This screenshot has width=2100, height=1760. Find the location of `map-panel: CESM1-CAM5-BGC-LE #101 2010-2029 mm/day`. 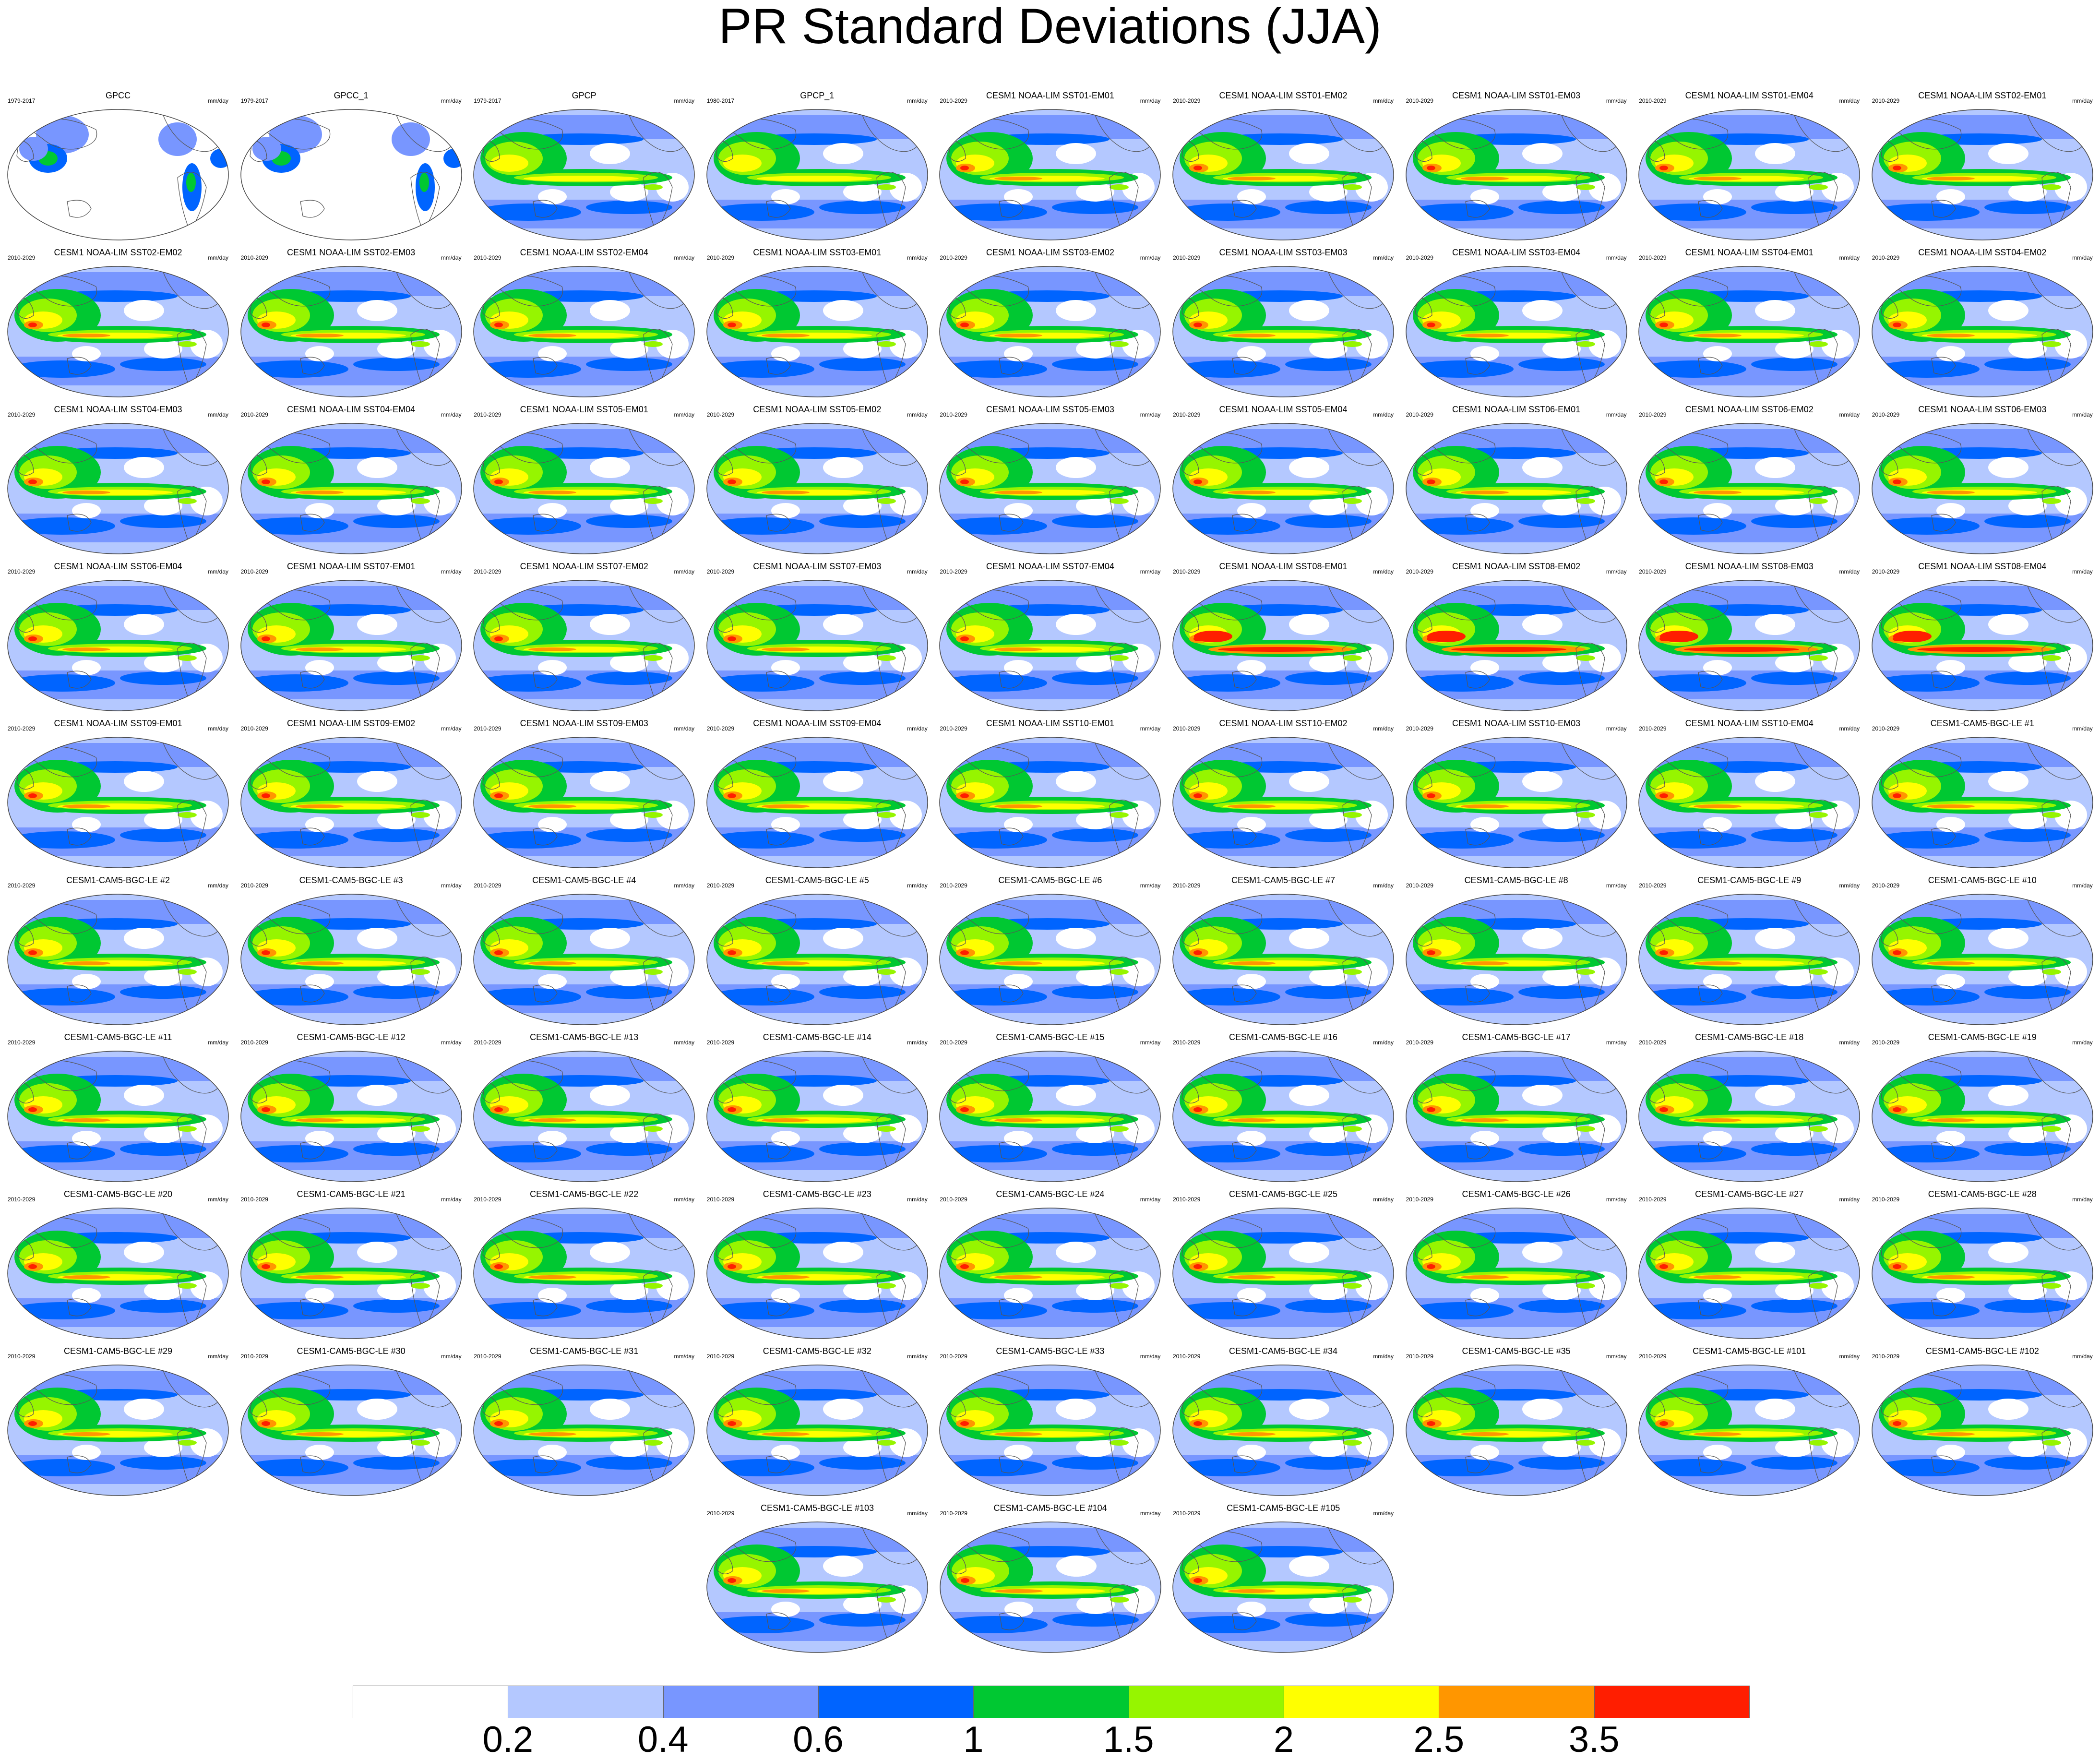

map-panel: CESM1-CAM5-BGC-LE #101 2010-2029 mm/day is located at coordinates (1749, 1422).